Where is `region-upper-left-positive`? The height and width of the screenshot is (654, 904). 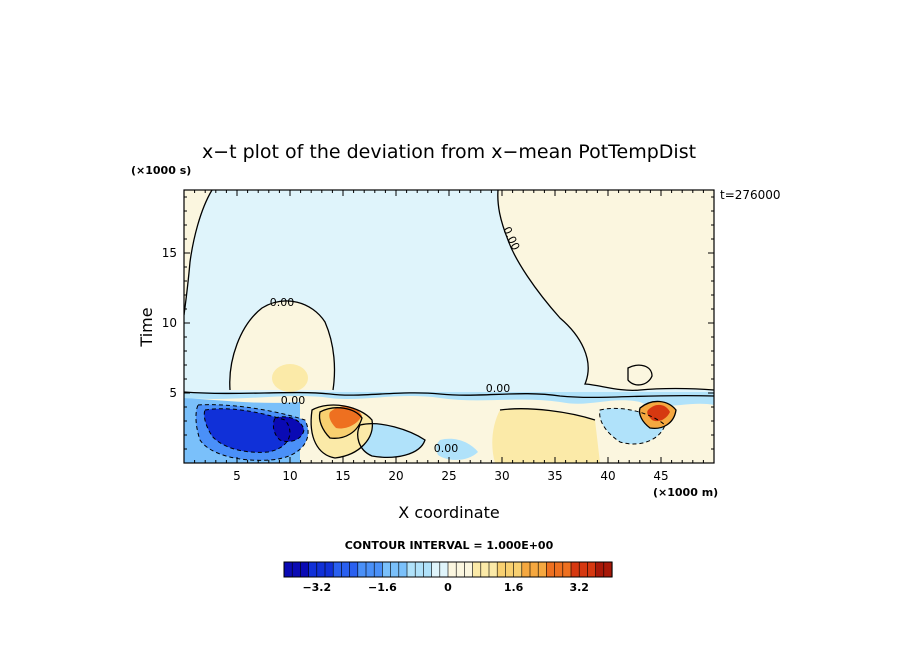
region-upper-left-positive is located at coordinates (198, 252).